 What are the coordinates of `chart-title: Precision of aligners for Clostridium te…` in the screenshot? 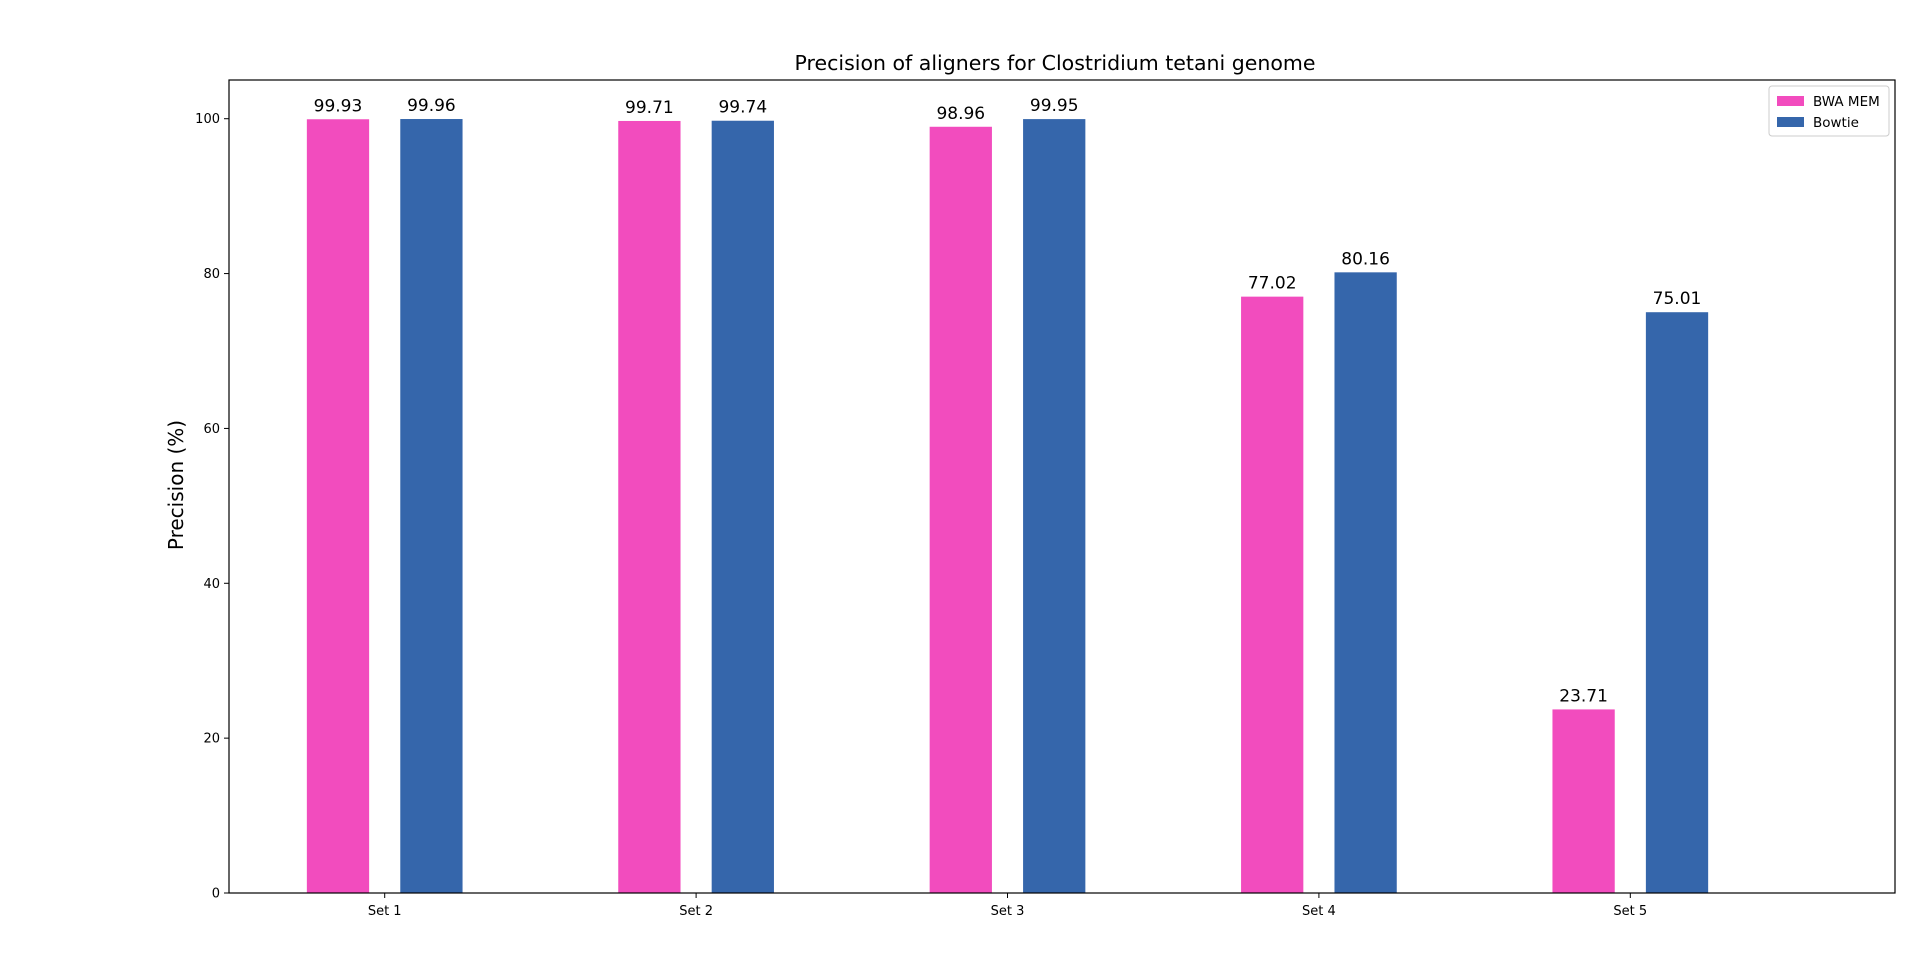 It's located at (1055, 63).